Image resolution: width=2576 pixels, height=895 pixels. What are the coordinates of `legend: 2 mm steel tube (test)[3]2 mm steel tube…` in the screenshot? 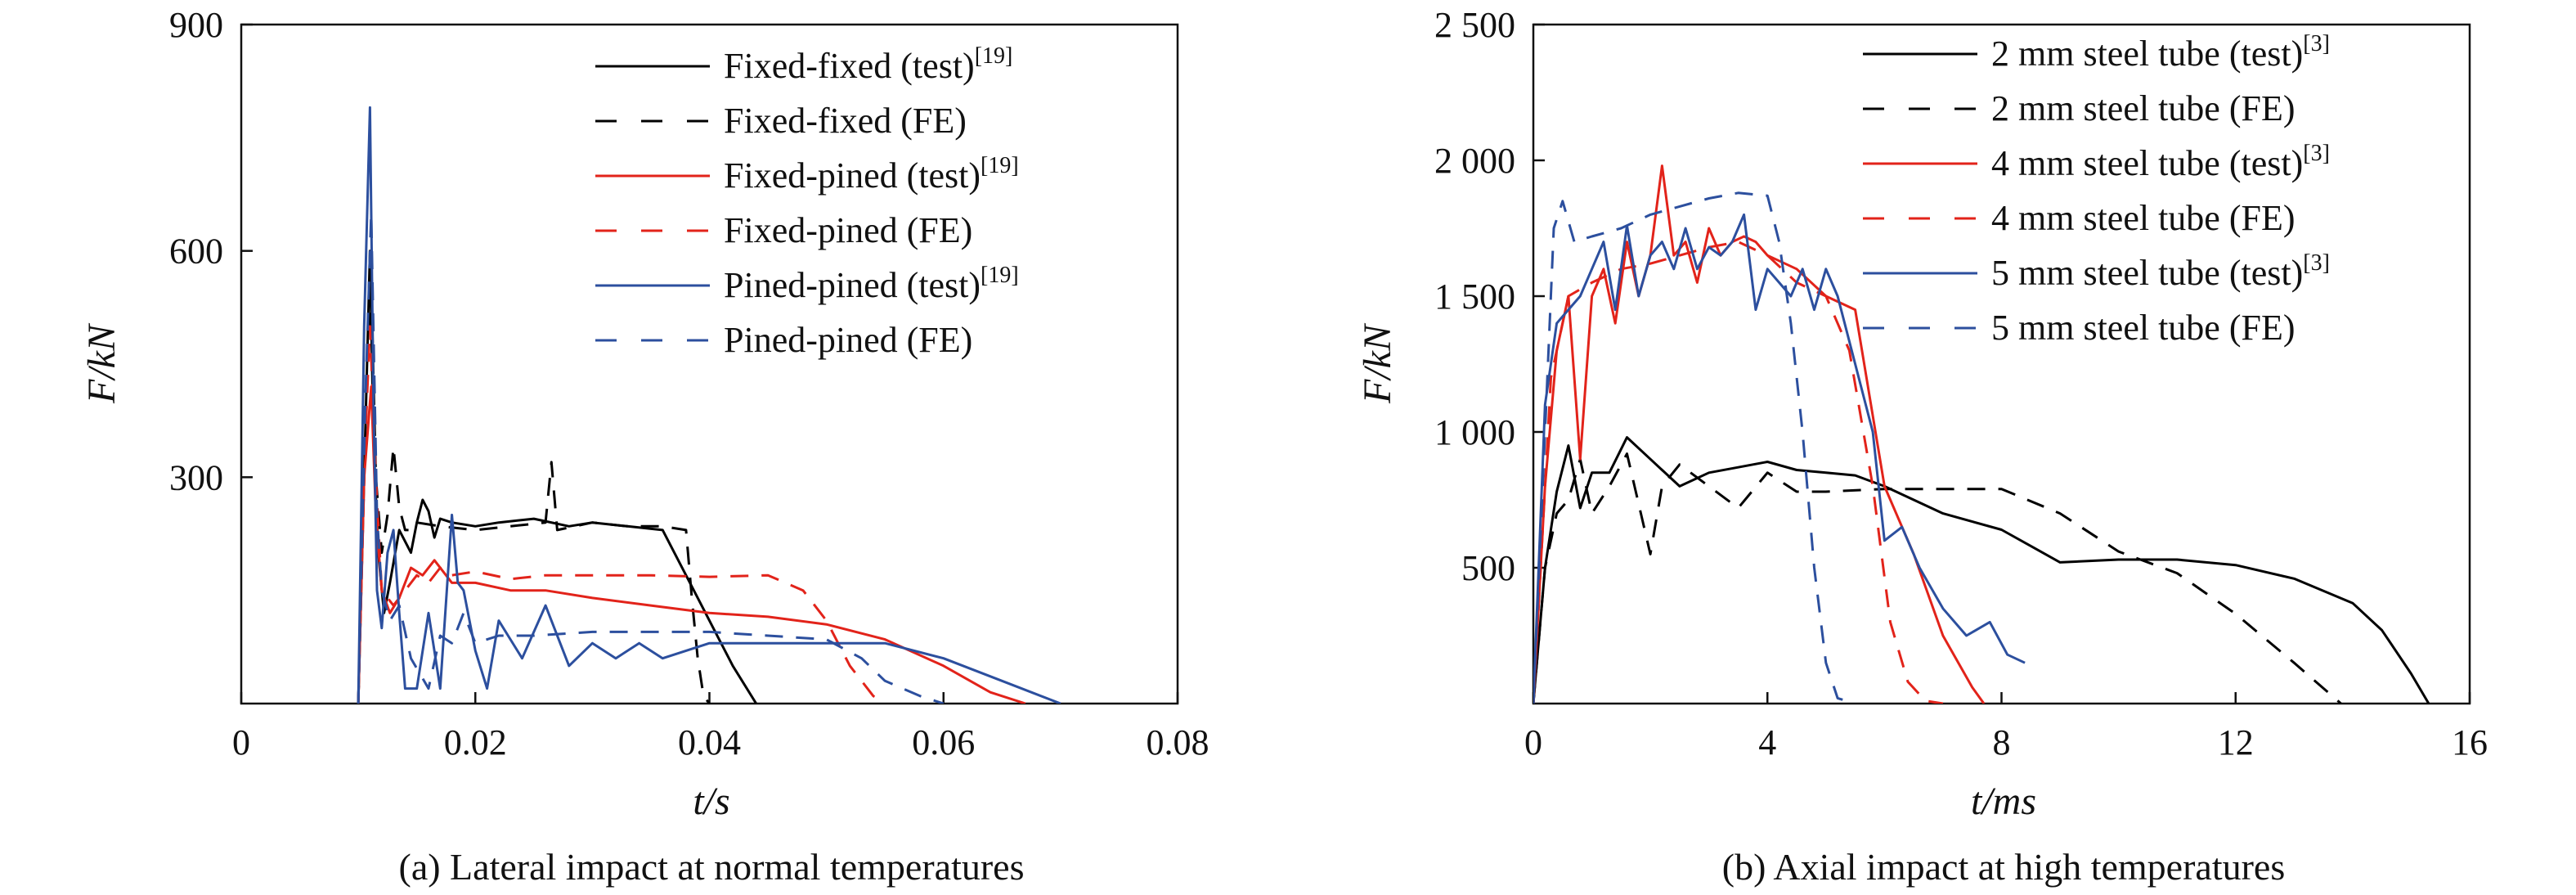 It's located at (2097, 189).